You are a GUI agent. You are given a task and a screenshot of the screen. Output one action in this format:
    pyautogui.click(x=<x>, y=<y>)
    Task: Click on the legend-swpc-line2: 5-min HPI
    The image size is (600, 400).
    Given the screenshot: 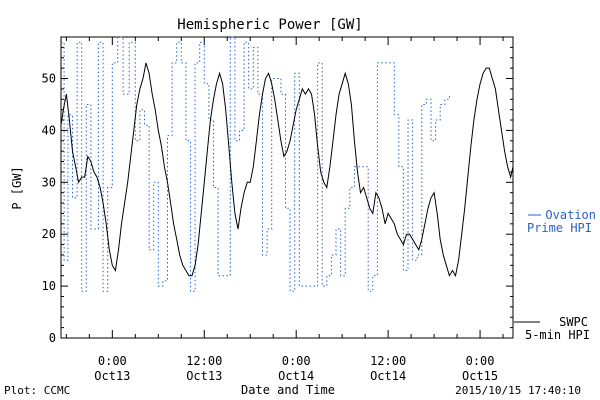 What is the action you would take?
    pyautogui.click(x=557, y=335)
    